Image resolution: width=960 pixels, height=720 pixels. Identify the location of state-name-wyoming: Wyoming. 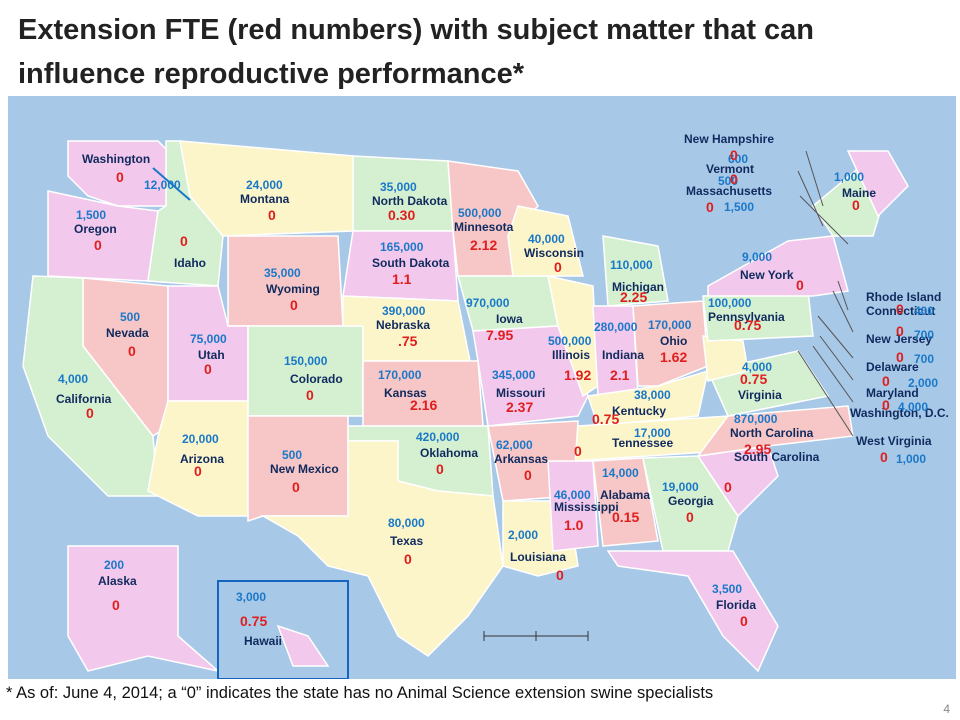
(293, 289).